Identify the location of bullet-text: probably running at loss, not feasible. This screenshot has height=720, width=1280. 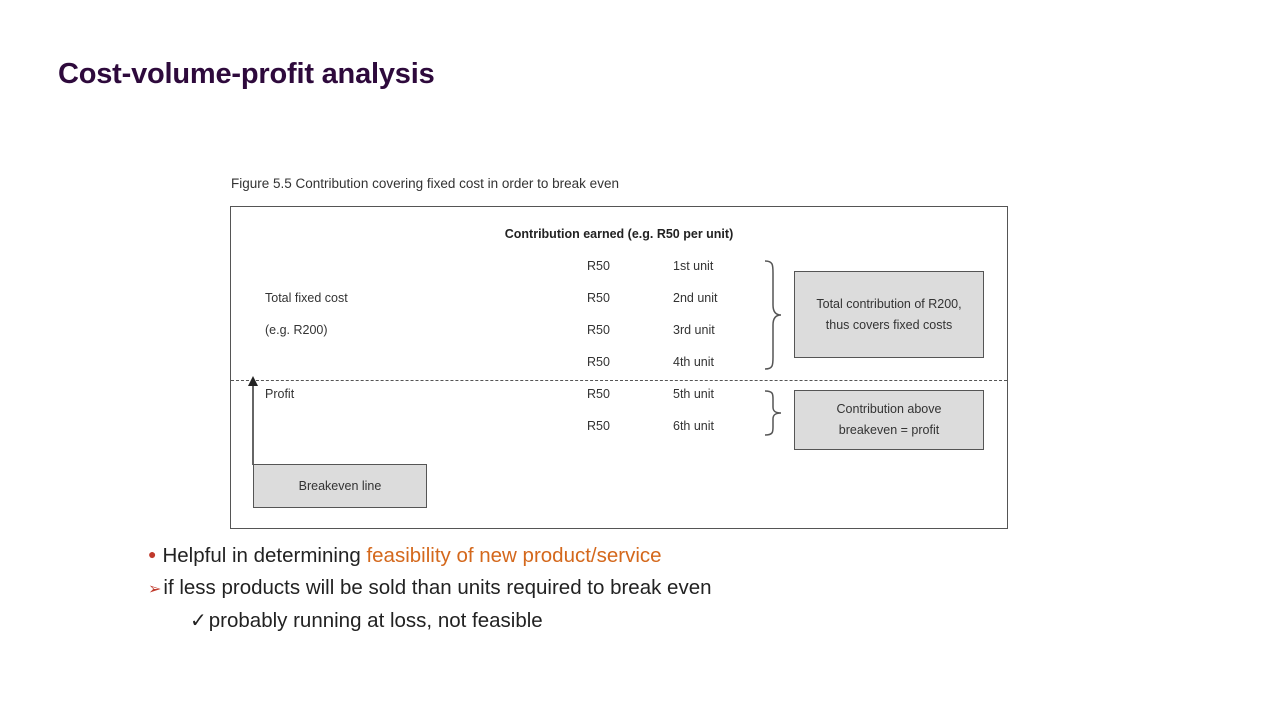
(375, 620).